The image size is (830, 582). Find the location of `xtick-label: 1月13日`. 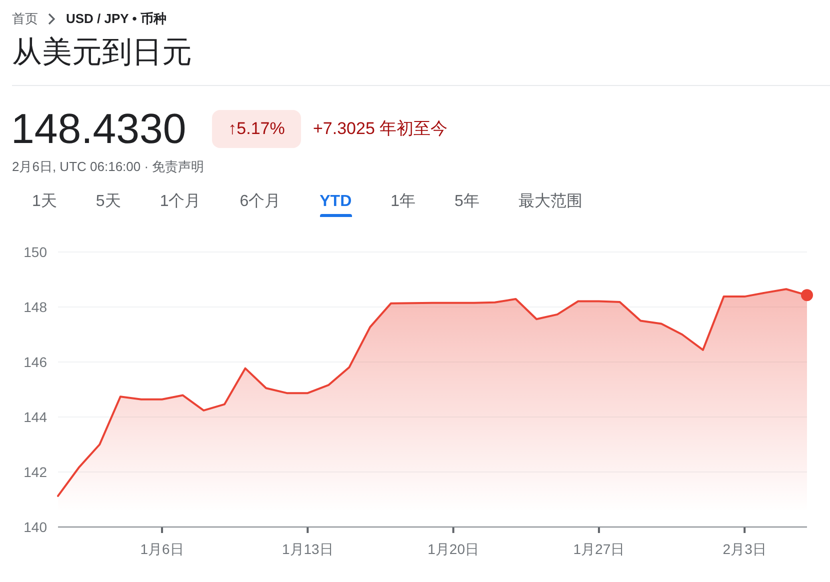

xtick-label: 1月13日 is located at coordinates (308, 549).